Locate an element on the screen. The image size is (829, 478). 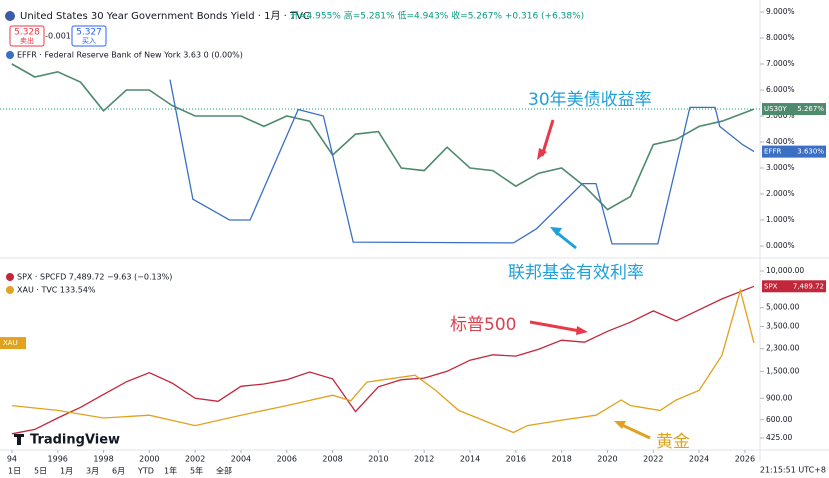
y-tick-label: 5.000% is located at coordinates (780, 115).